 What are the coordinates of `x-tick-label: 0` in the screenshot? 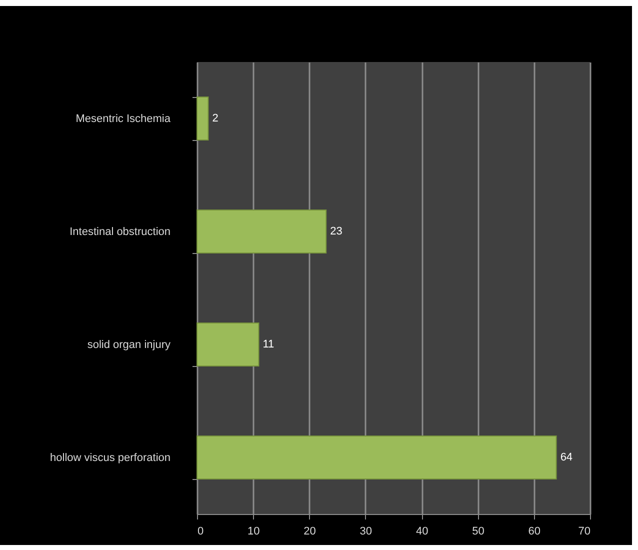 It's located at (201, 532).